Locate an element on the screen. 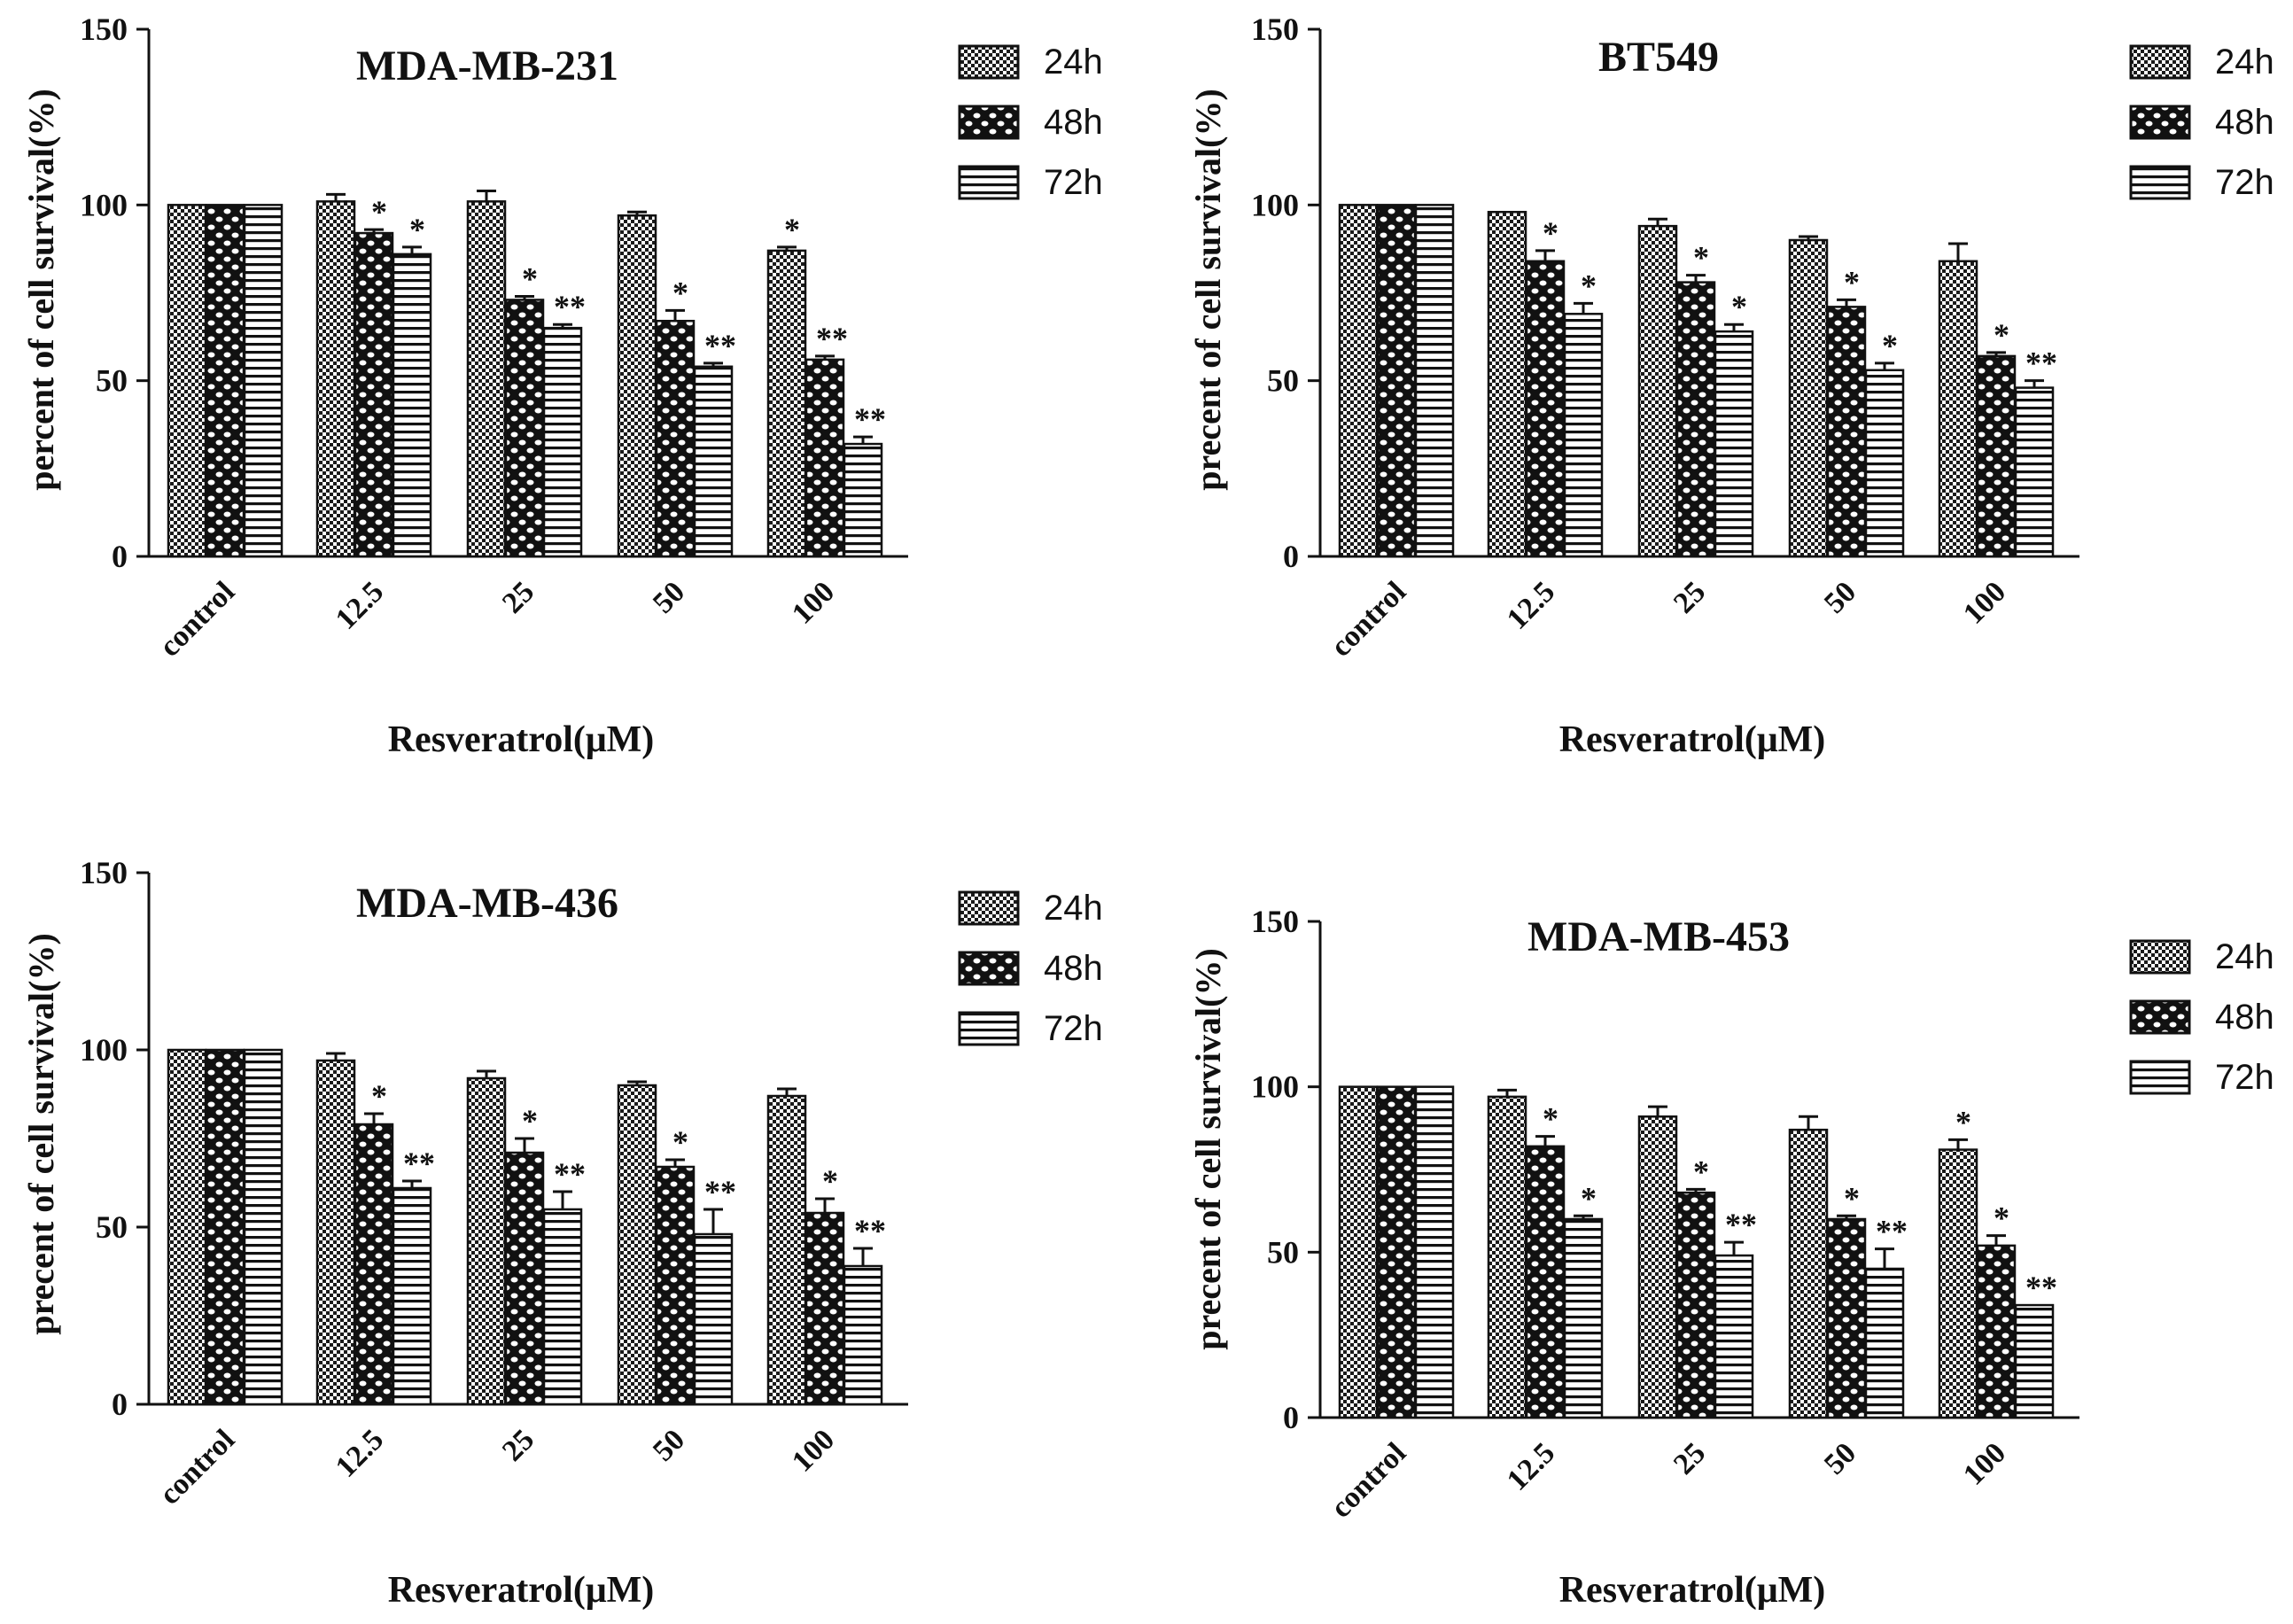 The height and width of the screenshot is (1624, 2293). chart-title: MDA-MB-436 is located at coordinates (487, 903).